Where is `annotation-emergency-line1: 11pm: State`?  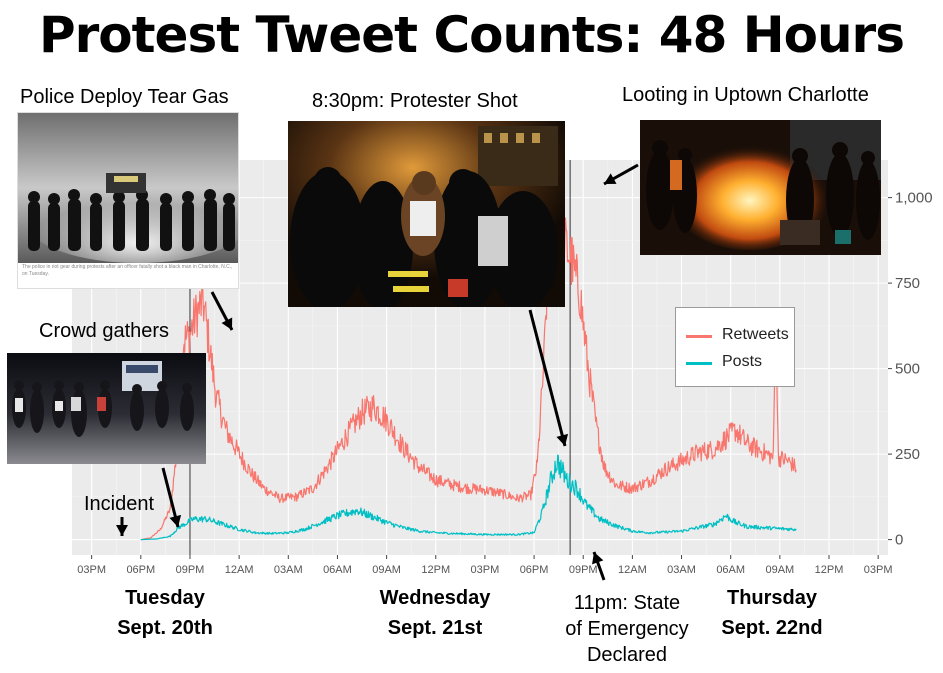
annotation-emergency-line1: 11pm: State is located at coordinates (627, 603).